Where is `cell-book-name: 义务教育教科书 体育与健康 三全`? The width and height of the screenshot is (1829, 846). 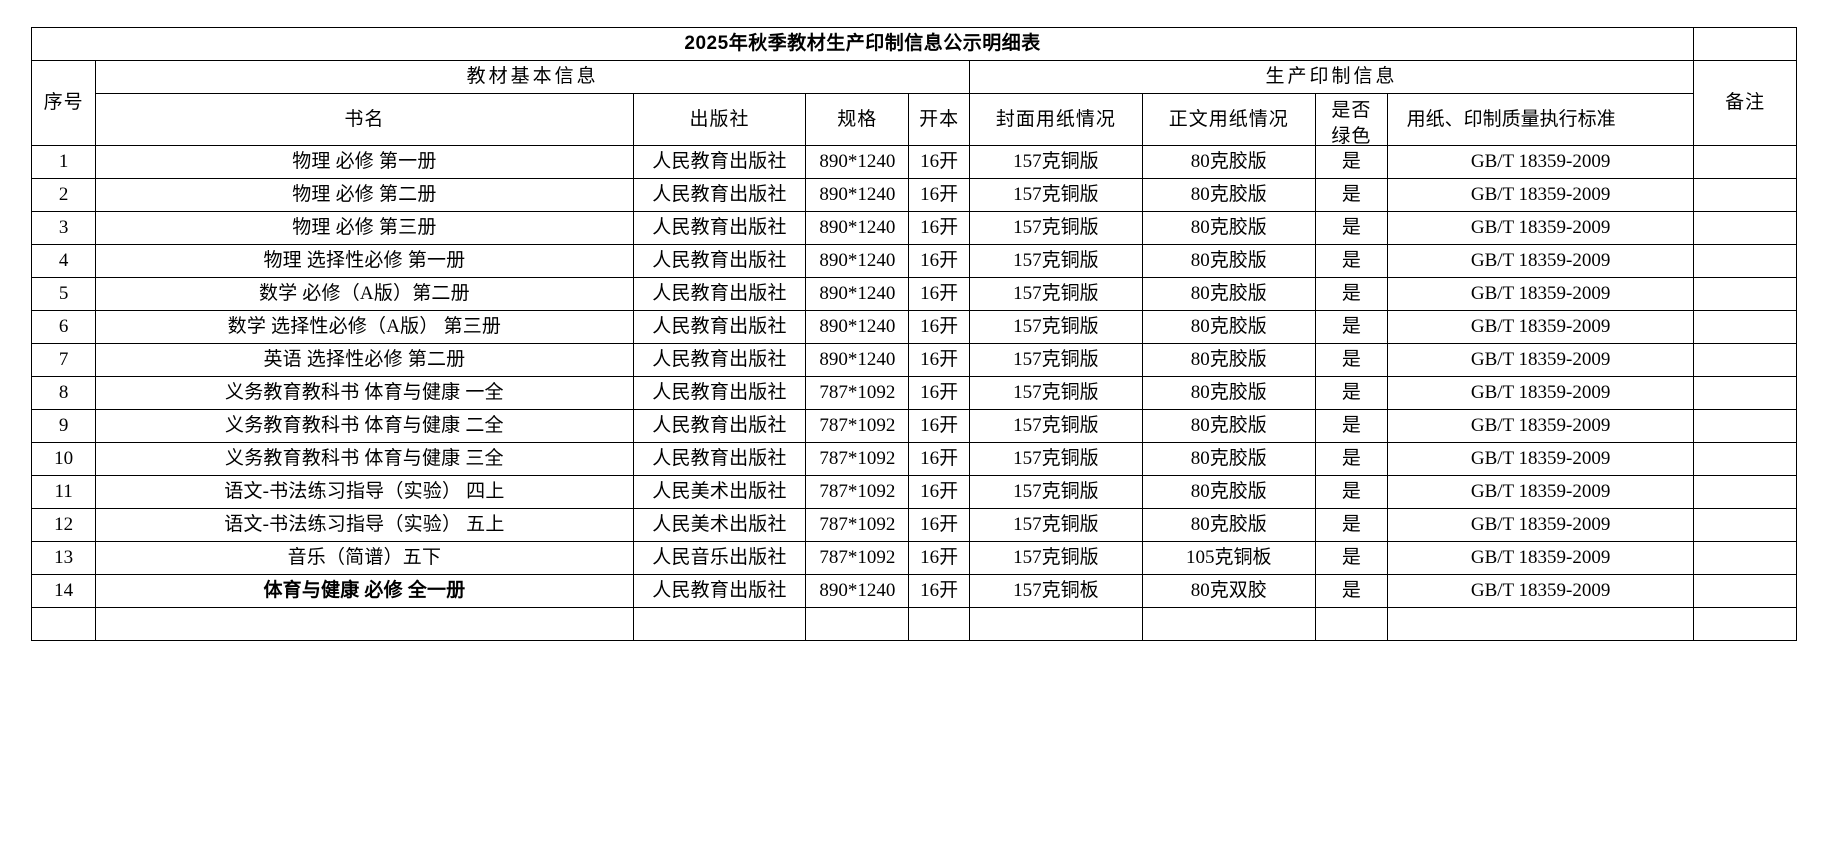
cell-book-name: 义务教育教科书 体育与健康 三全 is located at coordinates (364, 459).